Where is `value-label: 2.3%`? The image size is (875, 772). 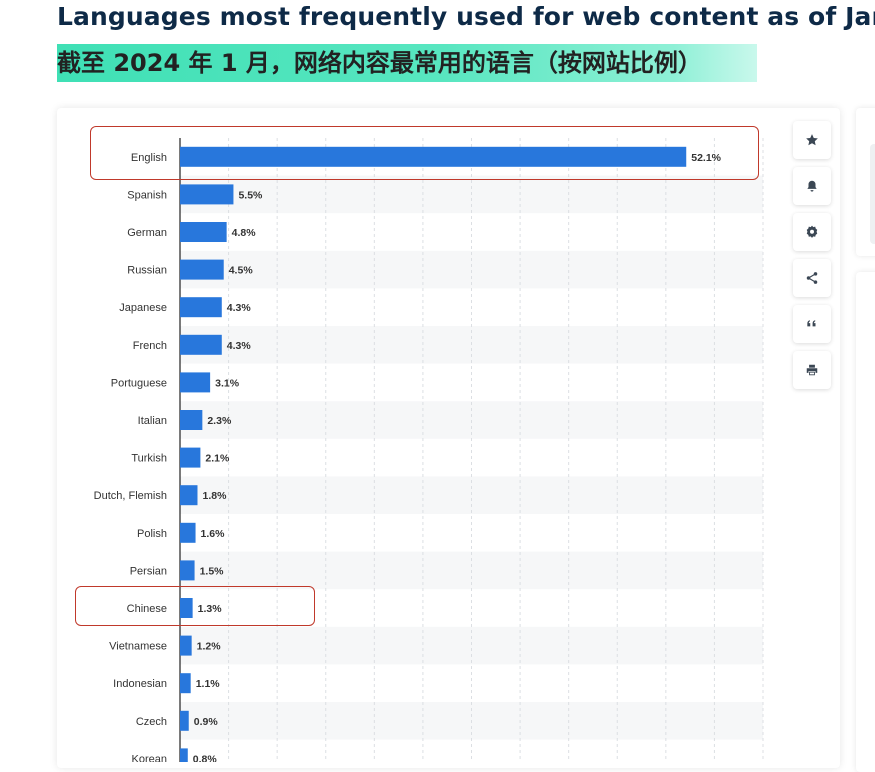
value-label: 2.3% is located at coordinates (219, 421).